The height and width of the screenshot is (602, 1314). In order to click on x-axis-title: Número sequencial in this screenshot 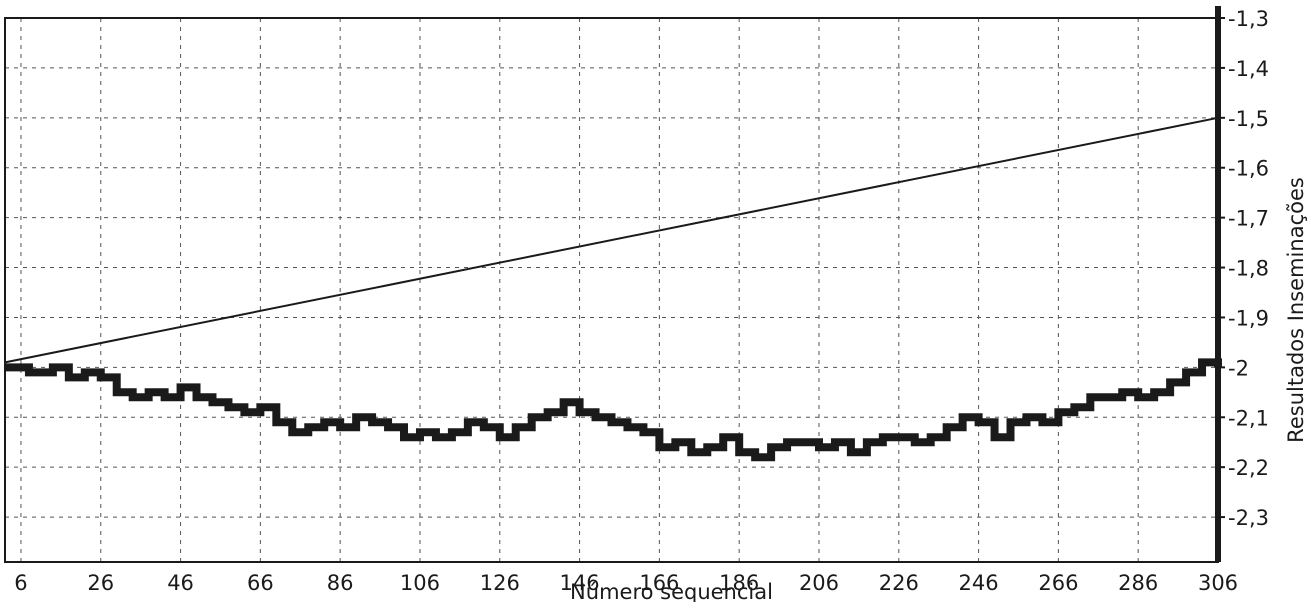, I will do `click(671, 591)`.